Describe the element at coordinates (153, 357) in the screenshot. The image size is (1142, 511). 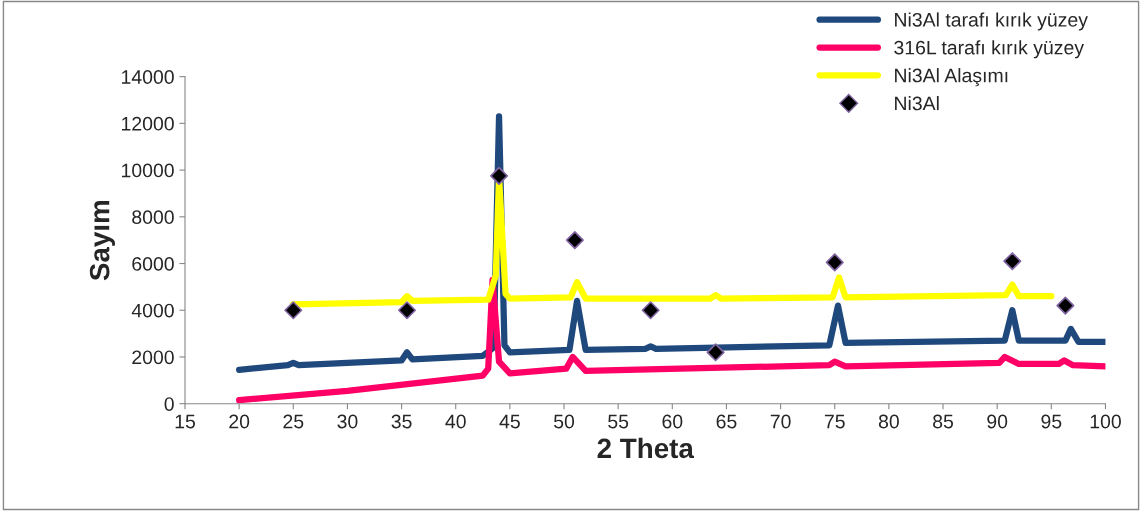
I see `y-tick-label: 2000` at that location.